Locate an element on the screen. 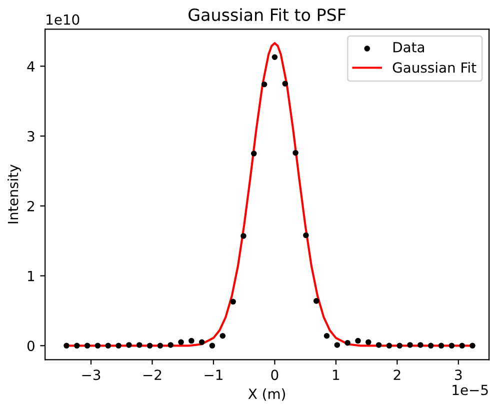  x-tick-label: −3 is located at coordinates (91, 375).